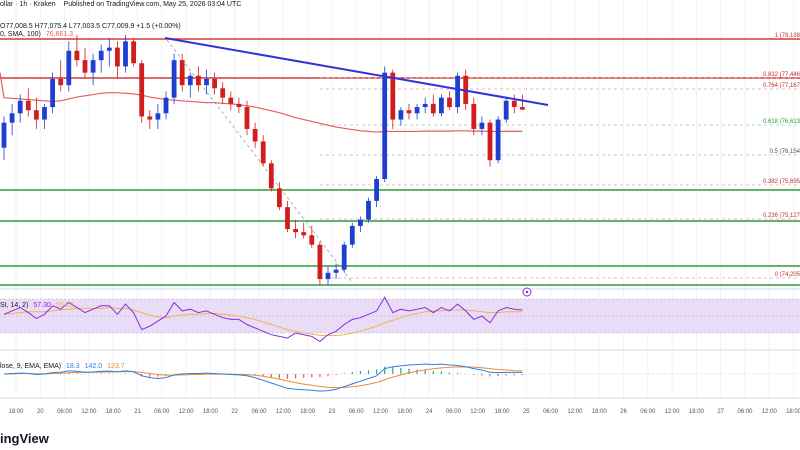 The height and width of the screenshot is (450, 800). I want to click on x-tick-label: 21, so click(137, 412).